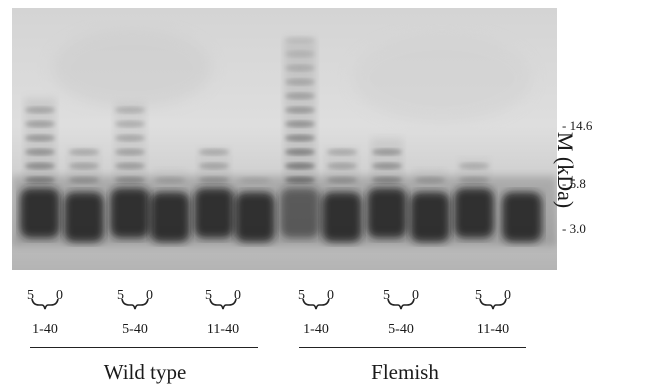 The width and height of the screenshot is (654, 389). Describe the element at coordinates (574, 228) in the screenshot. I see `marker-3-0: - 3.0` at that location.